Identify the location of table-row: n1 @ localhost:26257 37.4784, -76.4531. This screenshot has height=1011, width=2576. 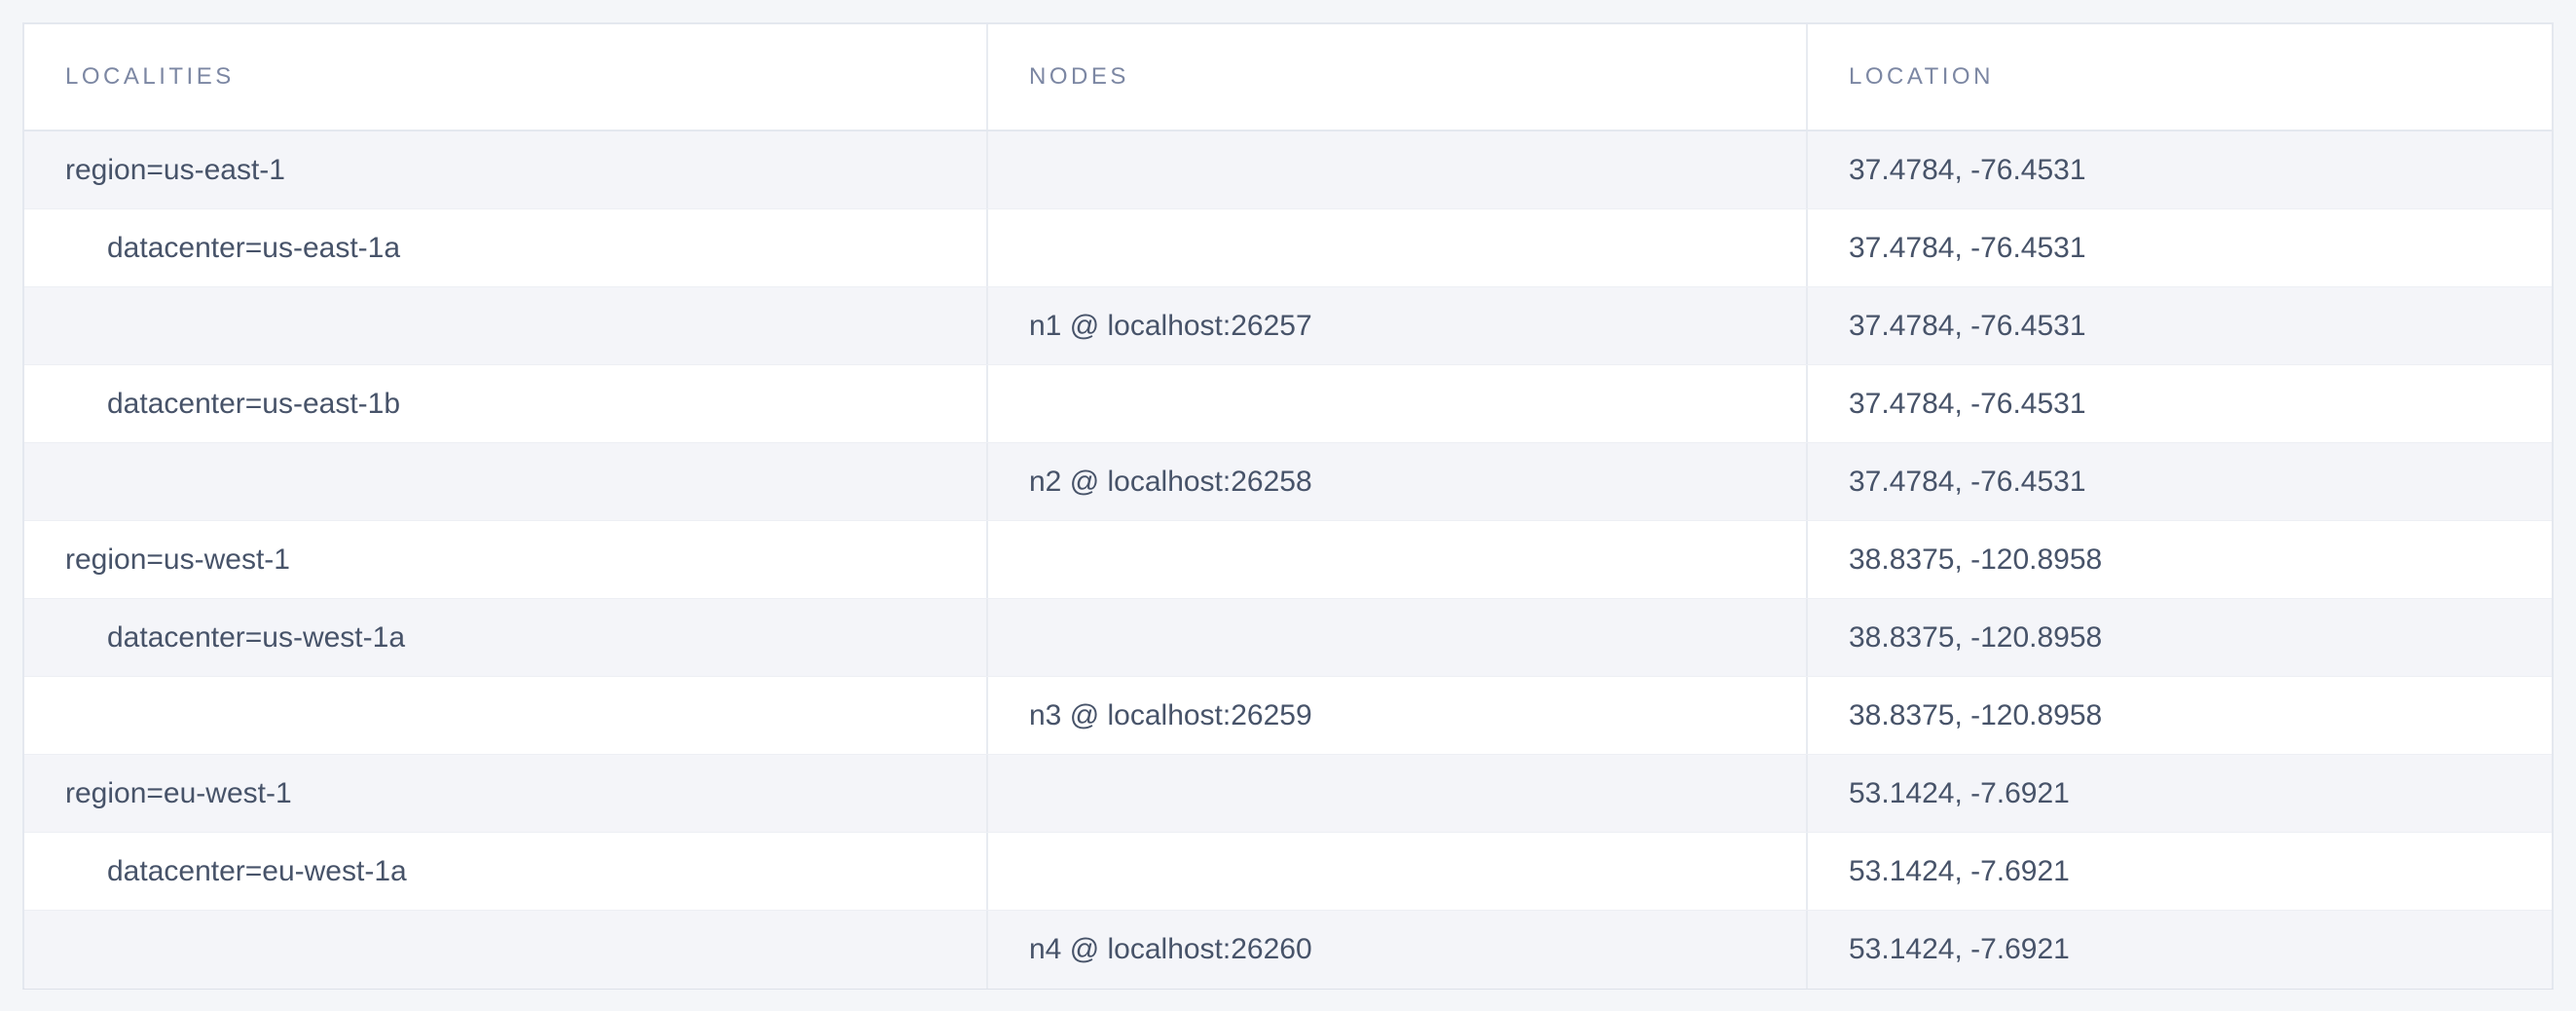
(1288, 326).